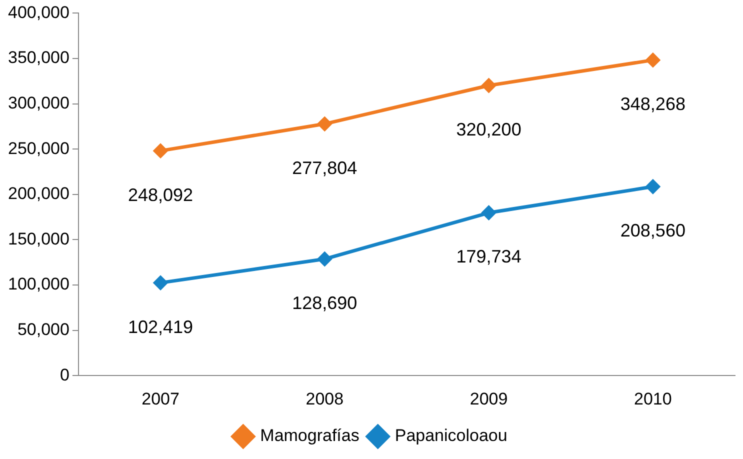 This screenshot has width=743, height=459. Describe the element at coordinates (310, 436) in the screenshot. I see `legend-label: Mamografías` at that location.